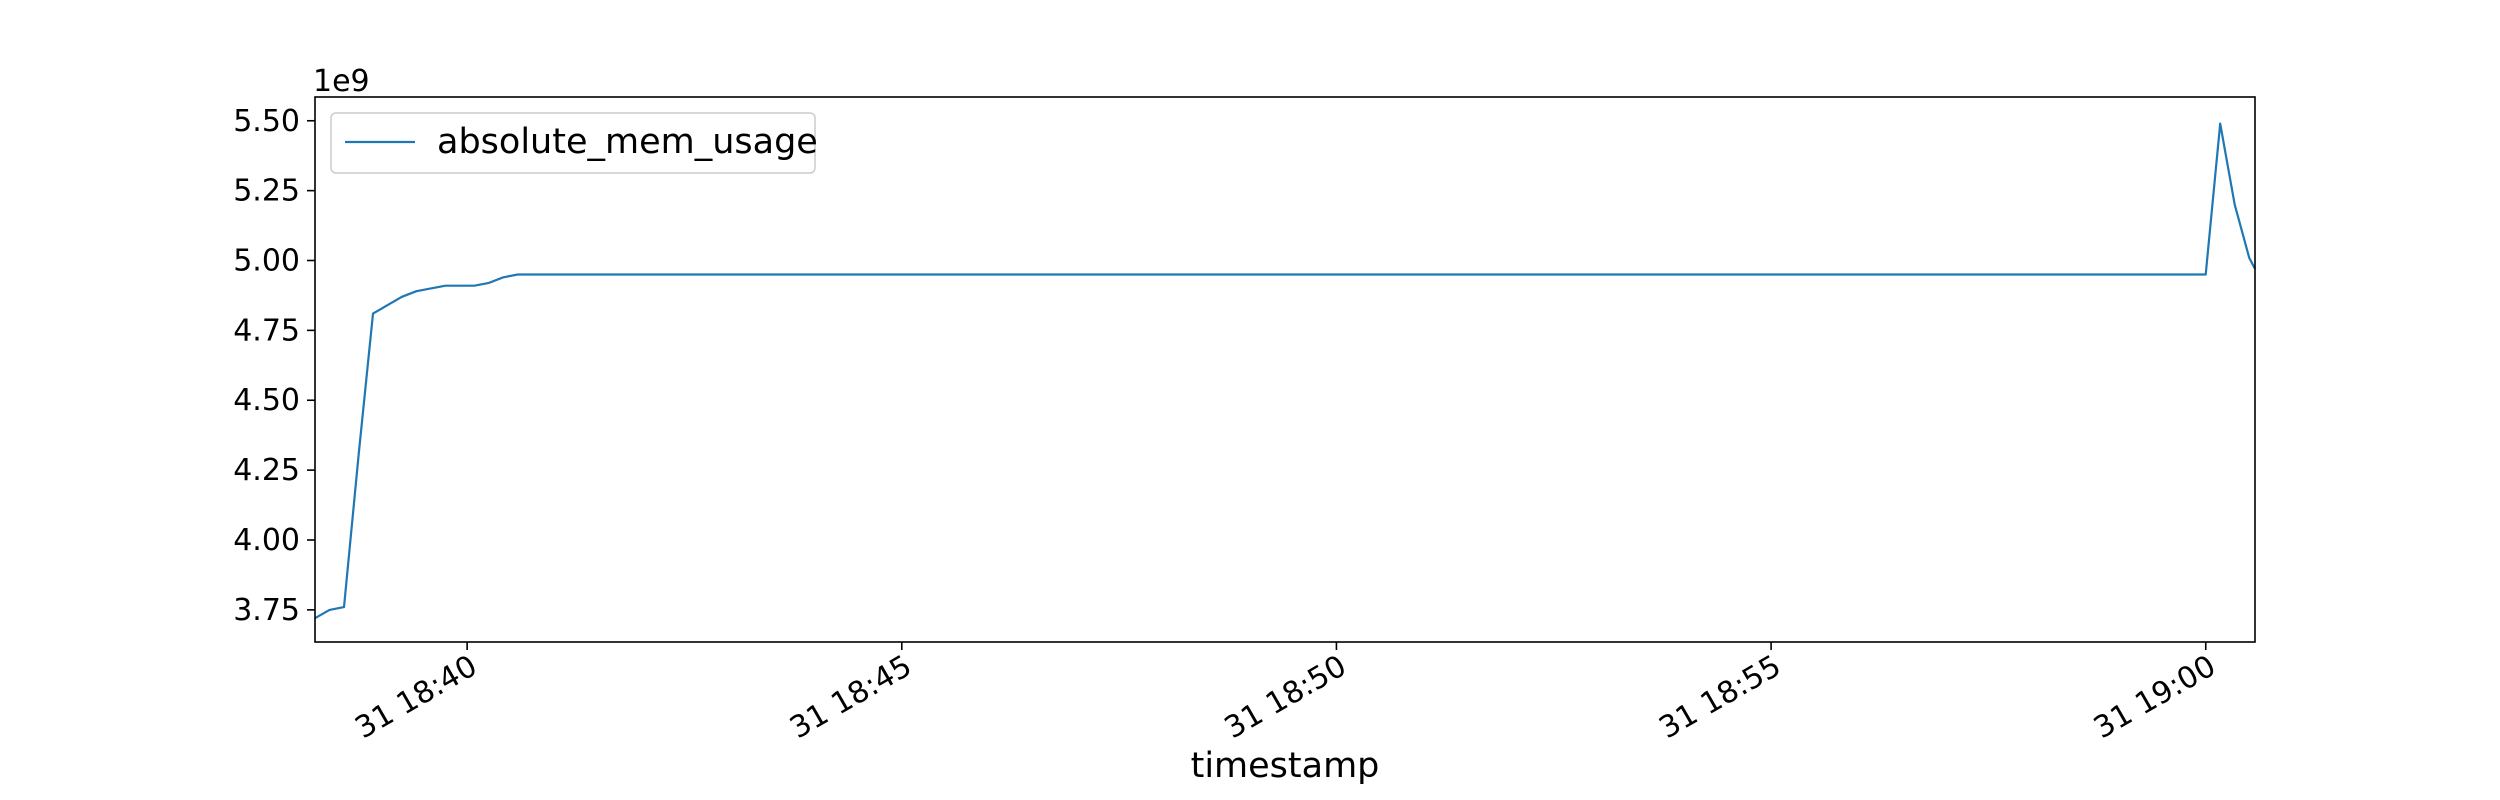 This screenshot has width=2500, height=800. I want to click on y-offset-label: 1e9, so click(341, 81).